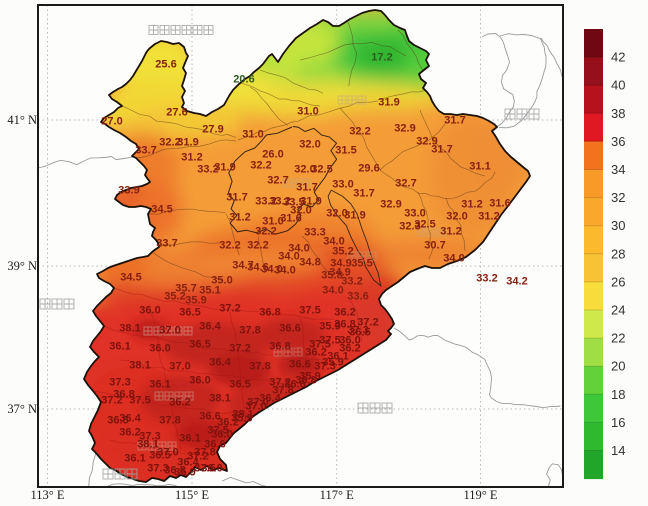  I want to click on svg-text: 117° E, so click(337, 495).